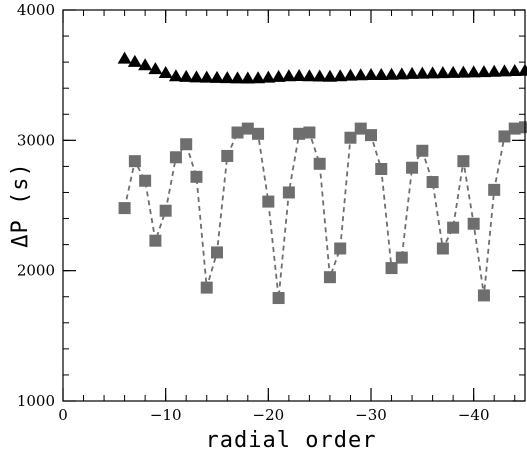 The image size is (527, 455). I want to click on y-tick-label: 3000, so click(36, 140).